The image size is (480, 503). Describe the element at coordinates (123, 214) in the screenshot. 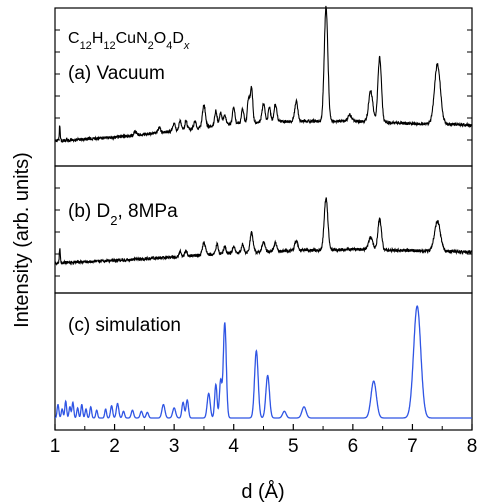

I see `panel-label-b: (b) D2, 8MPa` at that location.